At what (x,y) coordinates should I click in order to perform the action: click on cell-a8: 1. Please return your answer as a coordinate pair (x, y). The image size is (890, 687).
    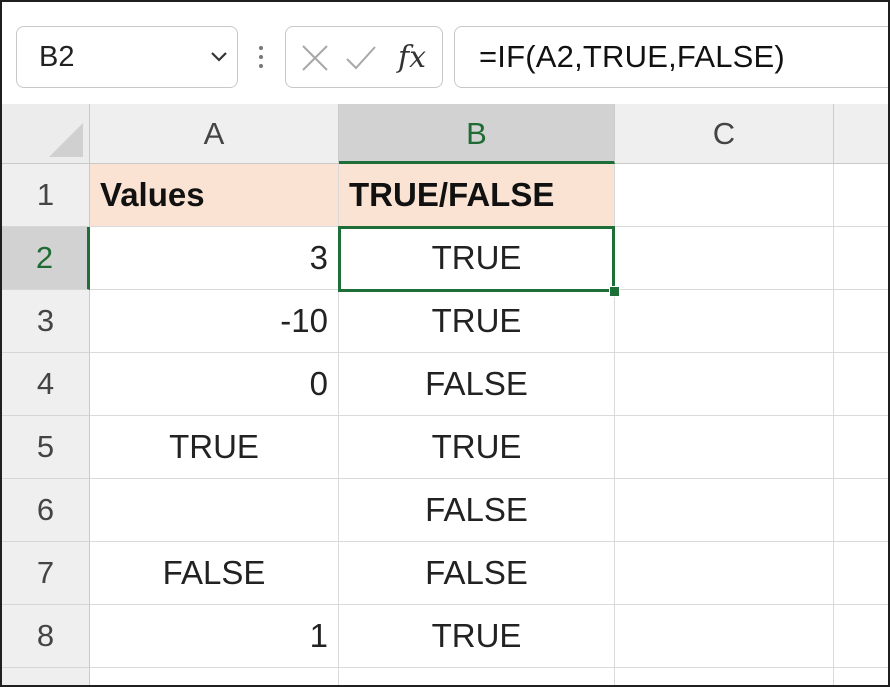
    Looking at the image, I should click on (214, 636).